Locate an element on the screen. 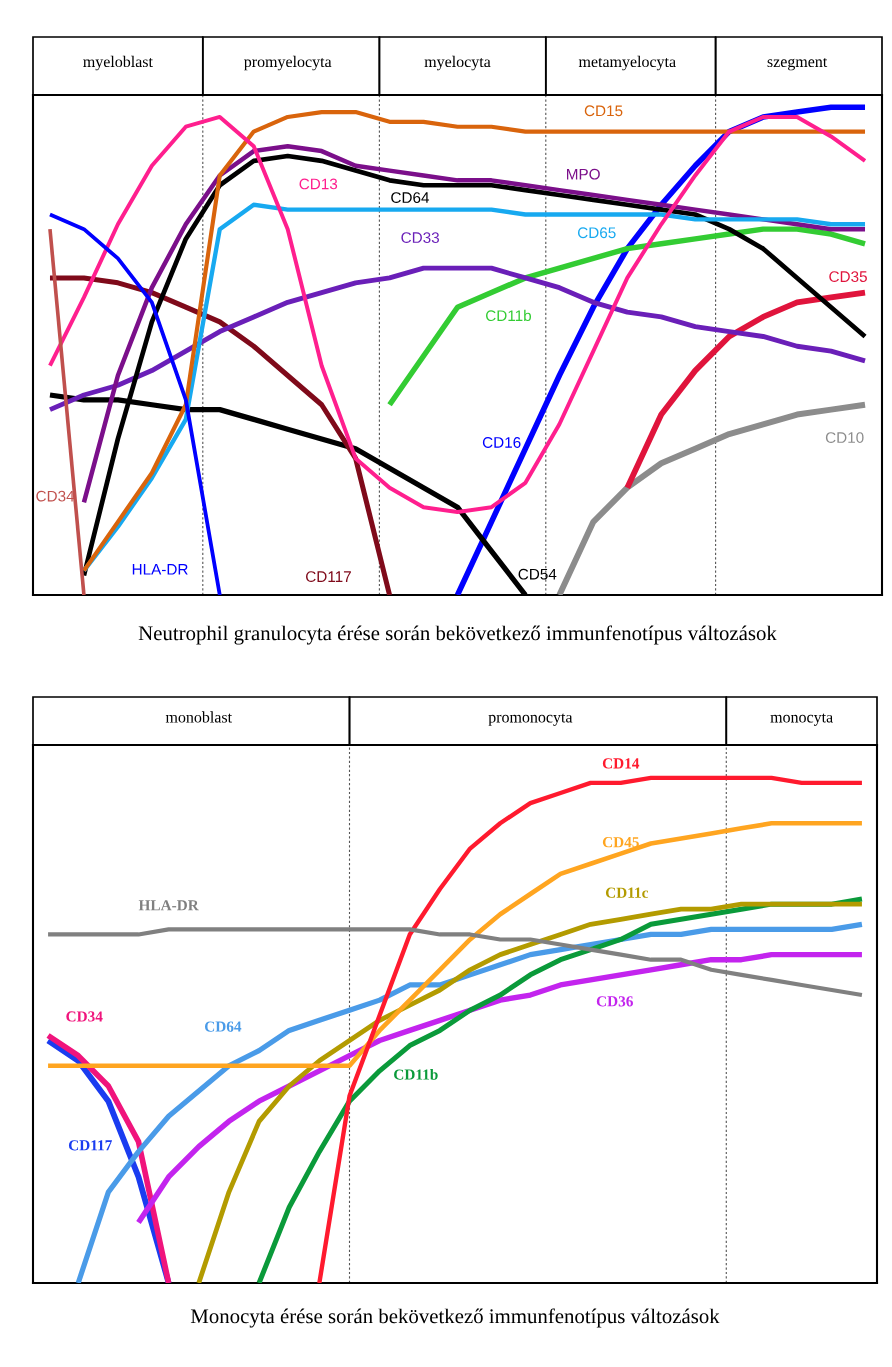 The image size is (892, 1367). series-label: CD35 is located at coordinates (848, 277).